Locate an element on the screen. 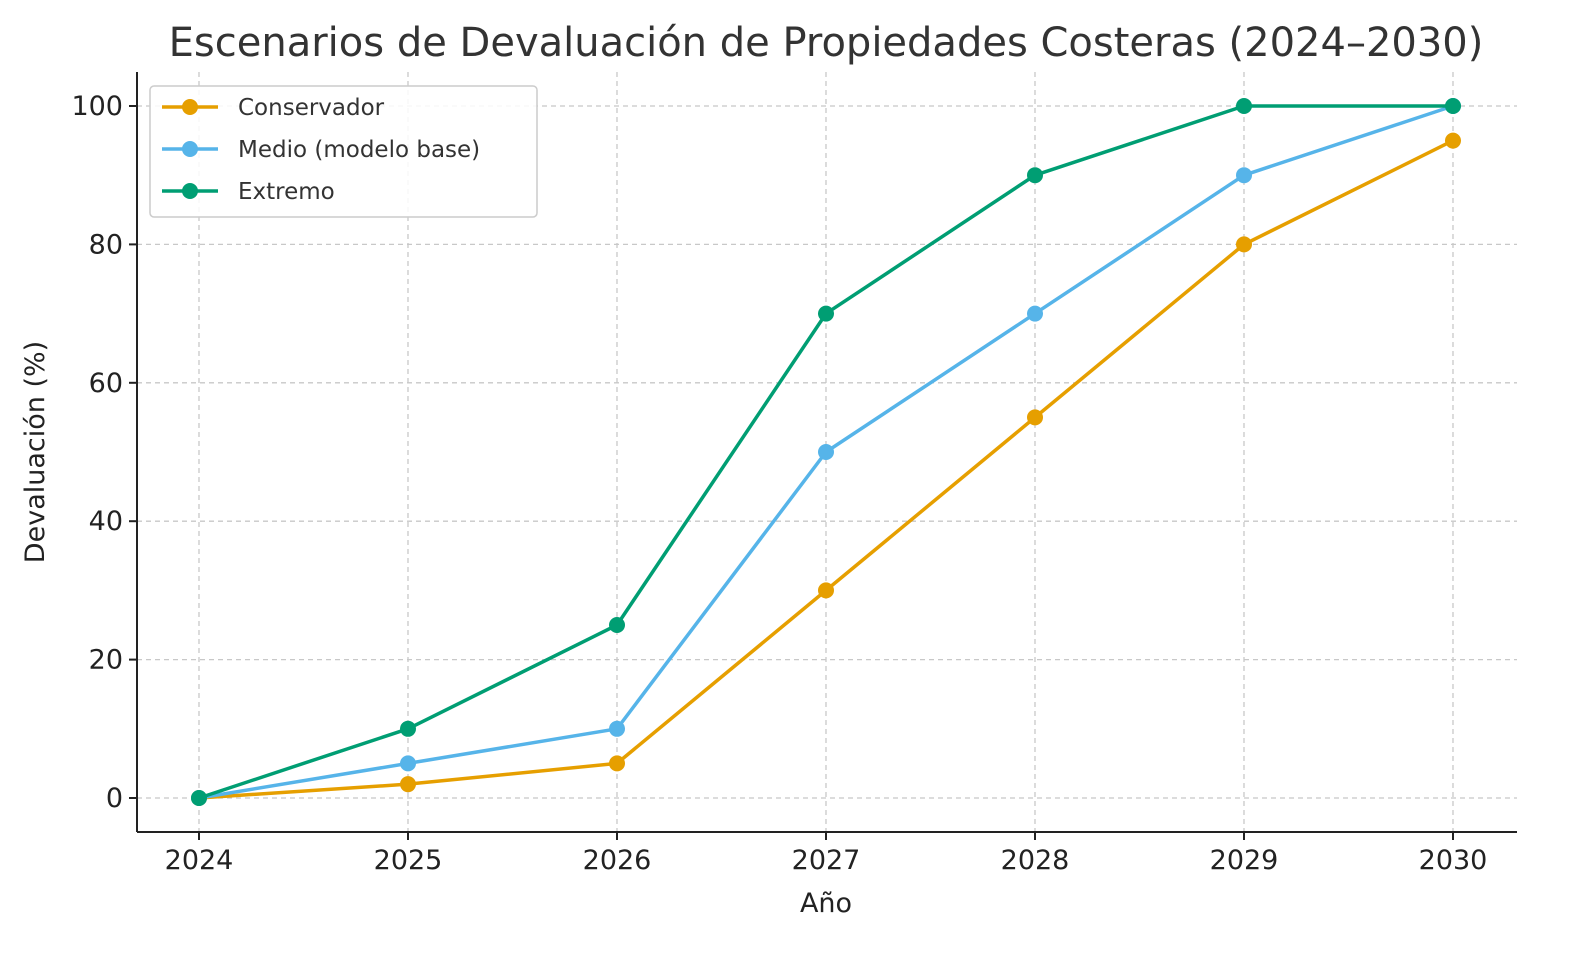  legend-label: Extremo is located at coordinates (286, 192).